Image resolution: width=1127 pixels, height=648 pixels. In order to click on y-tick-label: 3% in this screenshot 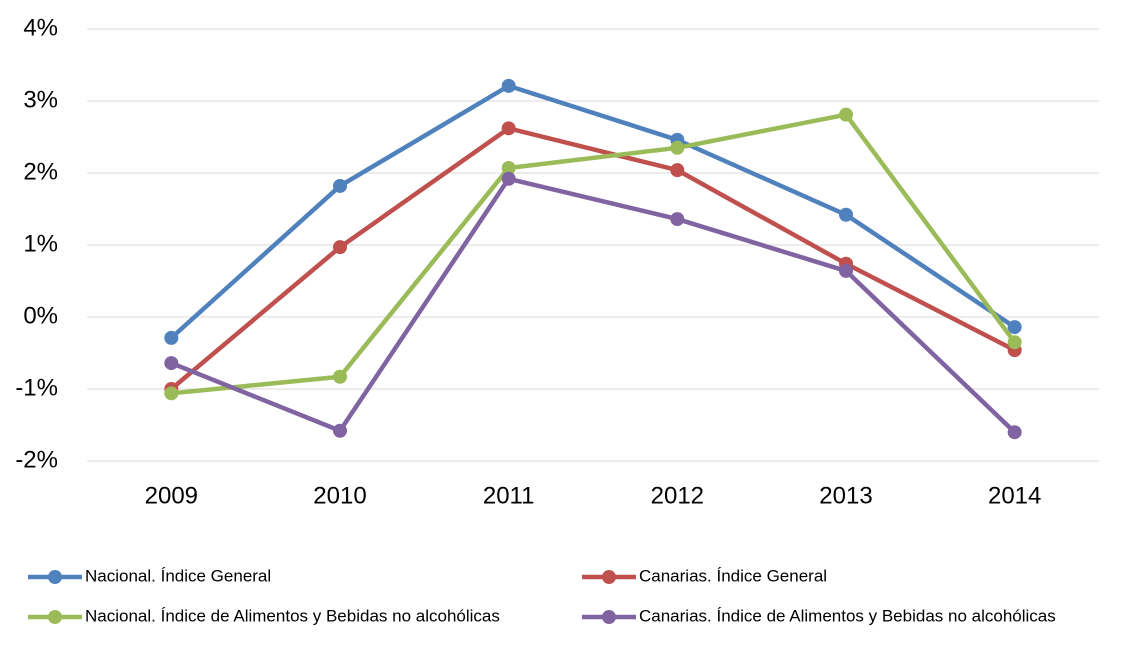, I will do `click(40, 99)`.